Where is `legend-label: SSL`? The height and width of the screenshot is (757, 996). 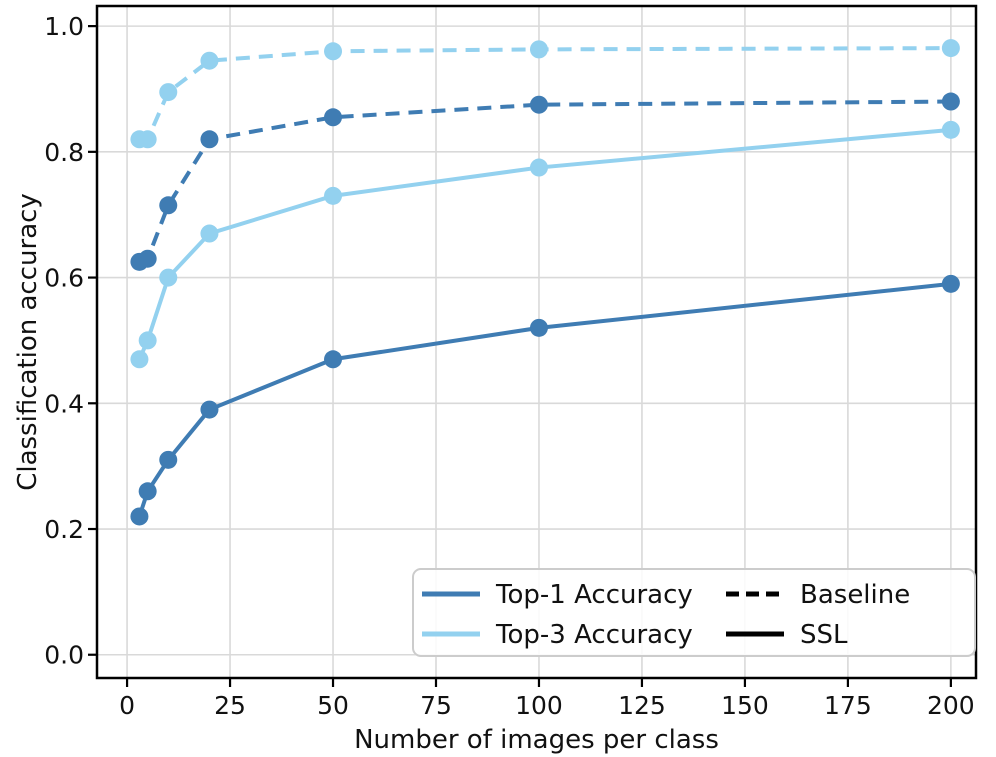
legend-label: SSL is located at coordinates (824, 635).